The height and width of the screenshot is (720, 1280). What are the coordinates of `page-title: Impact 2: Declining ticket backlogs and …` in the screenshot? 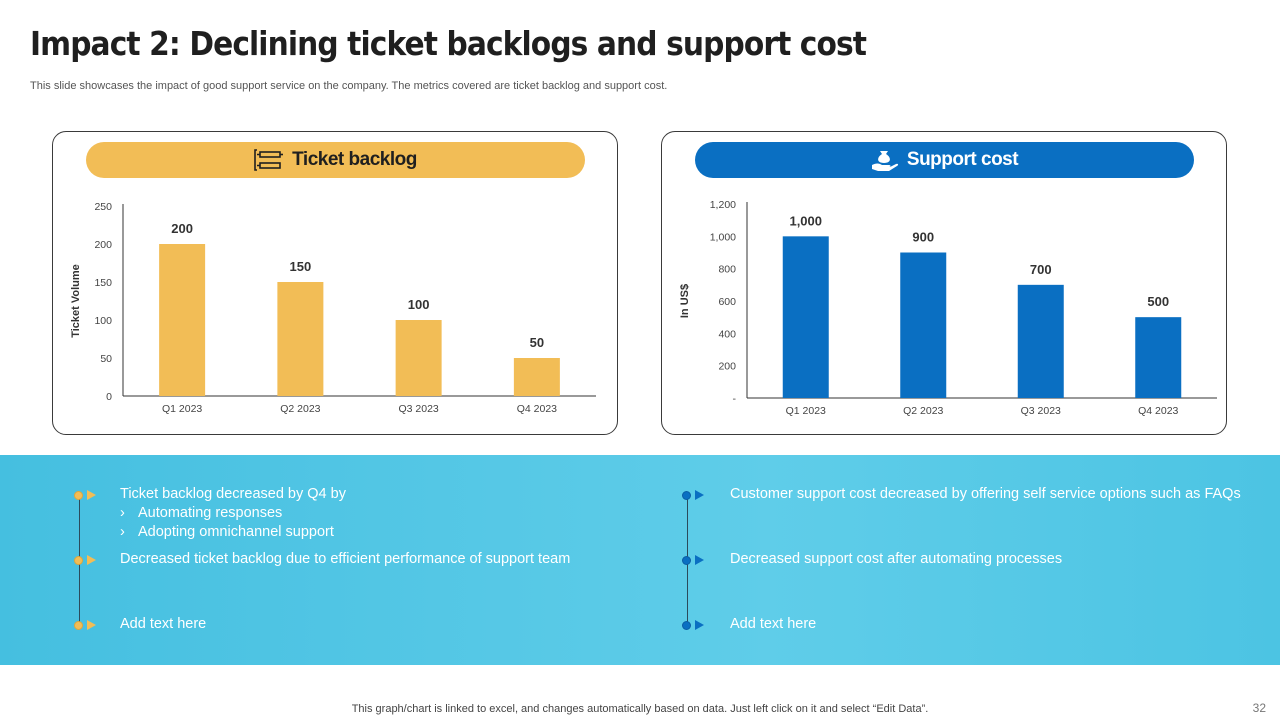 It's located at (448, 43).